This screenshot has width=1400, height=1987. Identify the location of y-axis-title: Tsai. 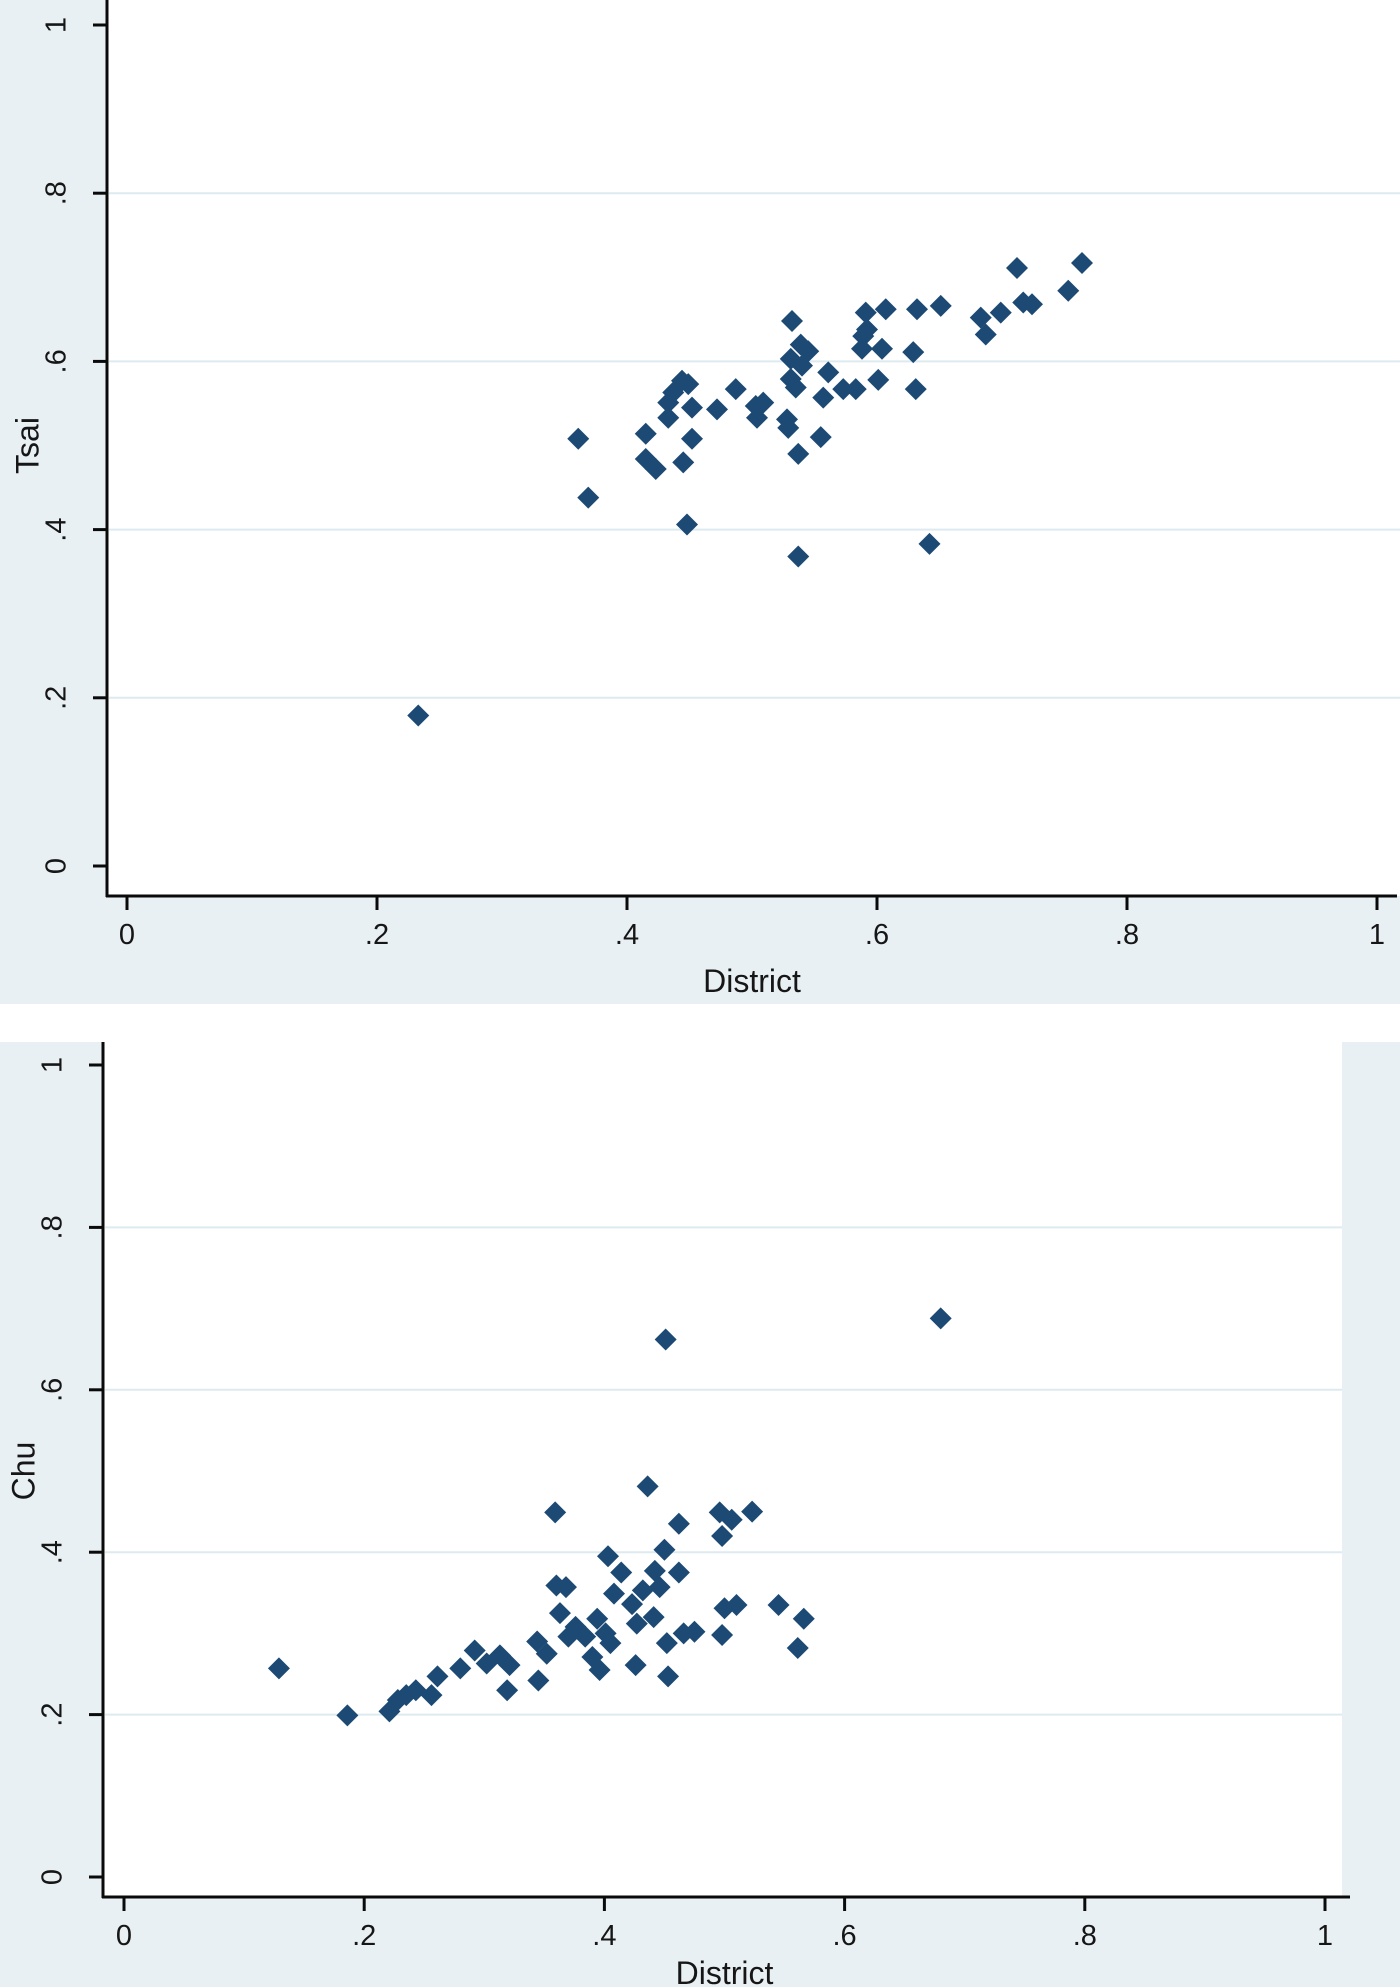
(27, 445).